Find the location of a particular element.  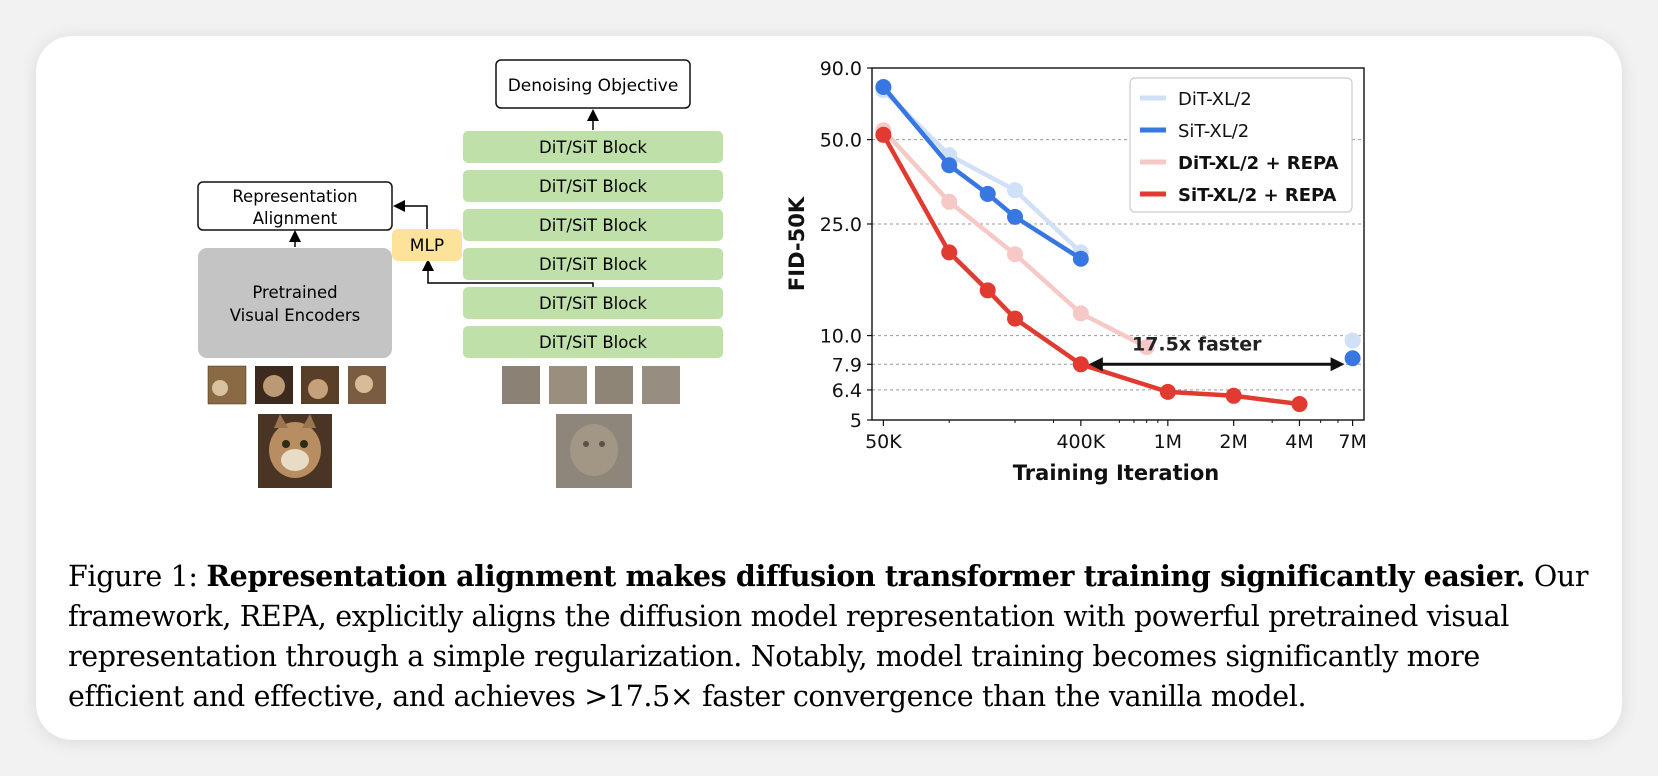

legend-label: DiT-XL/2 + REPA is located at coordinates (1258, 163).